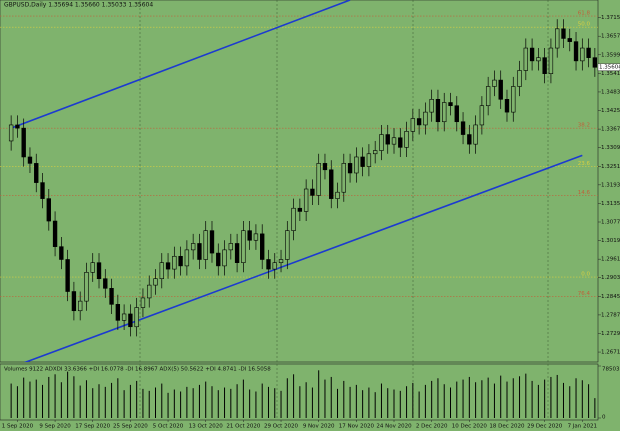 The height and width of the screenshot is (431, 620). Describe the element at coordinates (507, 427) in the screenshot. I see `x-tick-label: 18 Dec 2020` at that location.